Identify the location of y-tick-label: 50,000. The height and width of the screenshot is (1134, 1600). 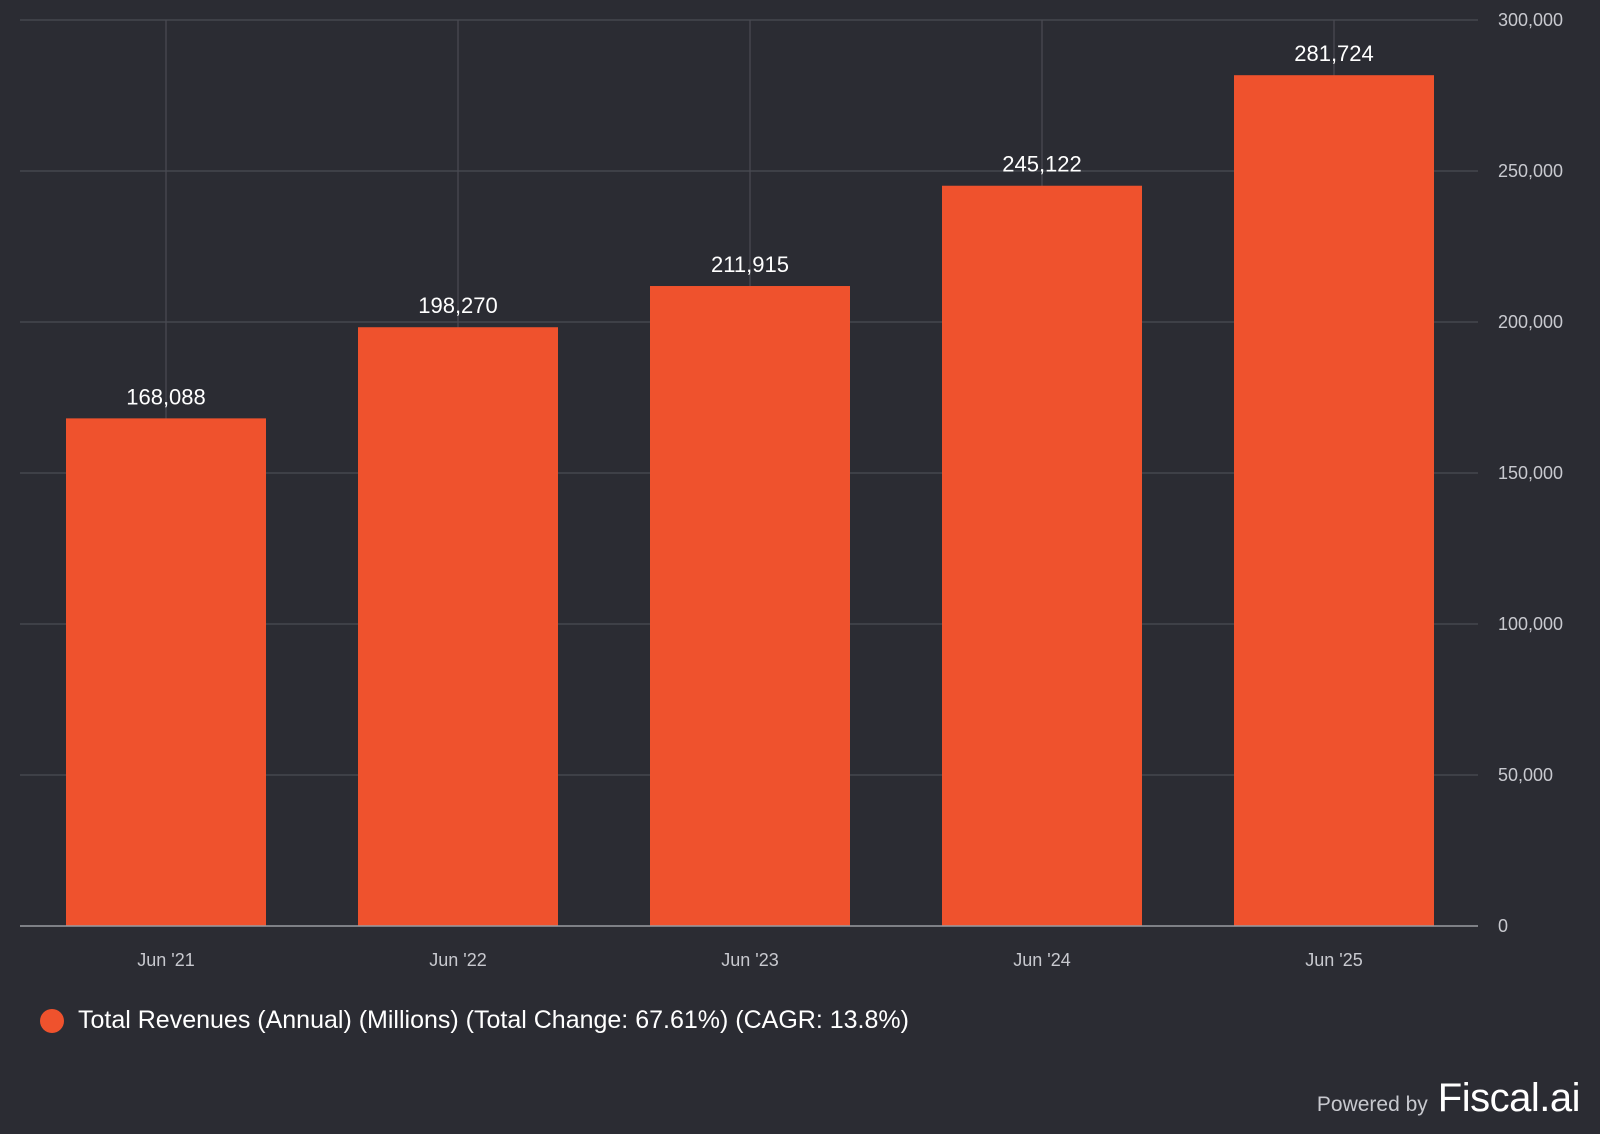
(1525, 775).